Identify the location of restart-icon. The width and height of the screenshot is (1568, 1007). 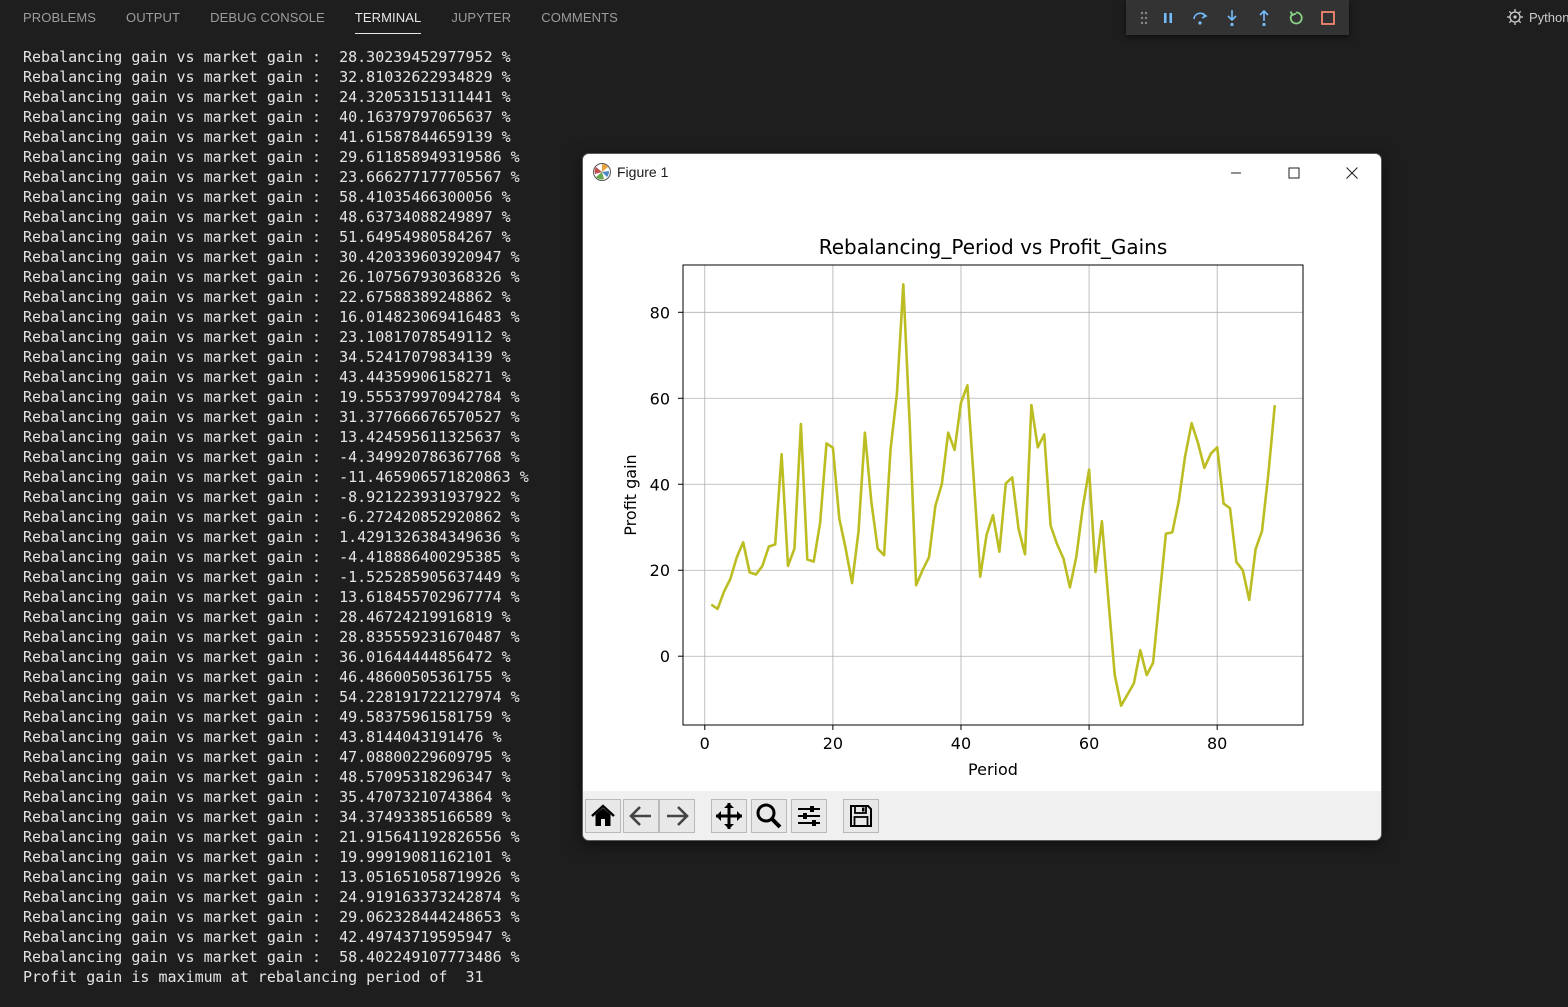
(1296, 18).